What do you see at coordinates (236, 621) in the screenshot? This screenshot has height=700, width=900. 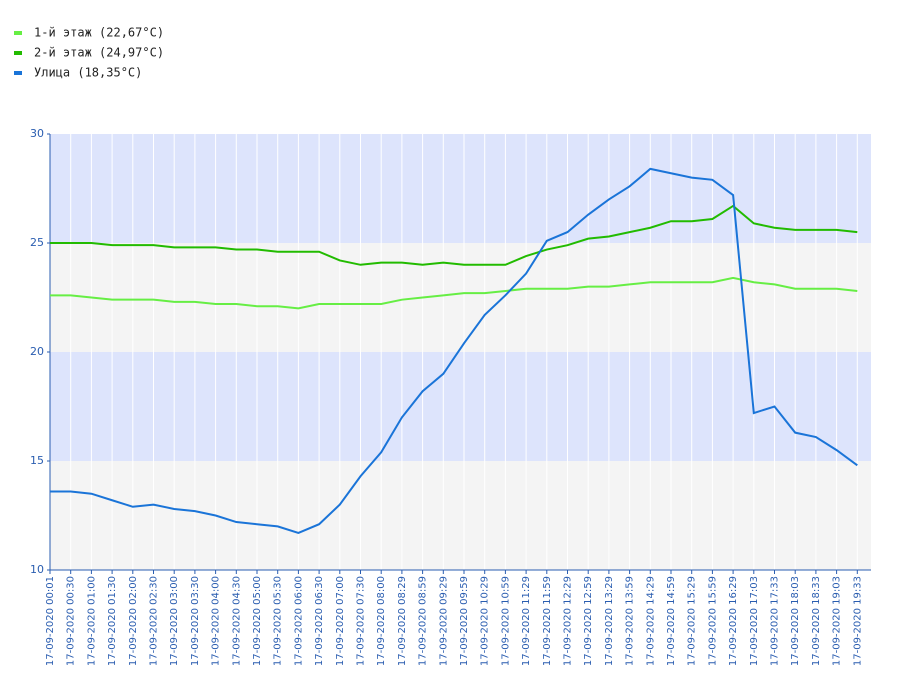 I see `x-tick-label: 17-09-2020 04:30` at bounding box center [236, 621].